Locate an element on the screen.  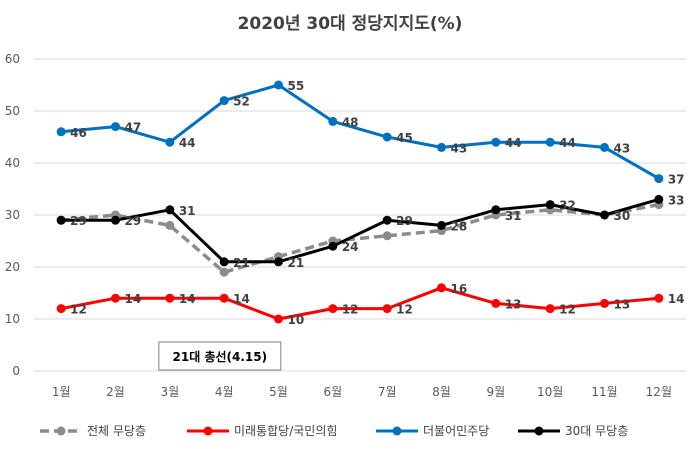
legend-label: 더불어민주당 is located at coordinates (456, 431).